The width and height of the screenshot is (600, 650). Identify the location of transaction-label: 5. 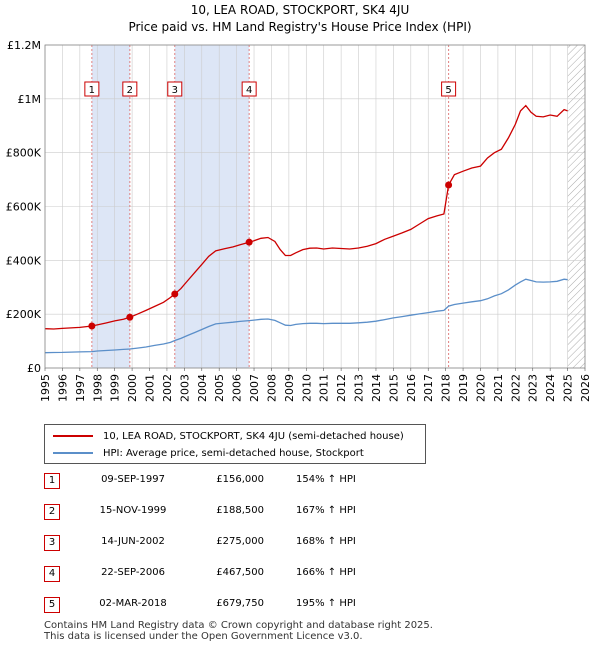
(448, 90).